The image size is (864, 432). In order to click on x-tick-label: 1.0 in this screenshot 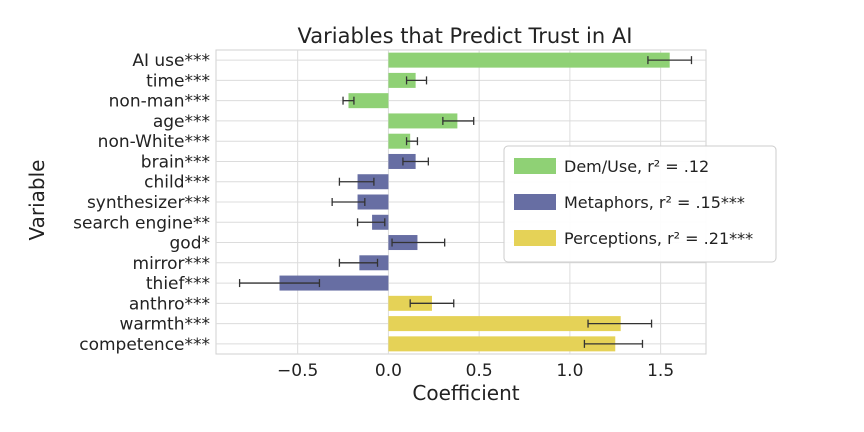, I will do `click(569, 371)`.